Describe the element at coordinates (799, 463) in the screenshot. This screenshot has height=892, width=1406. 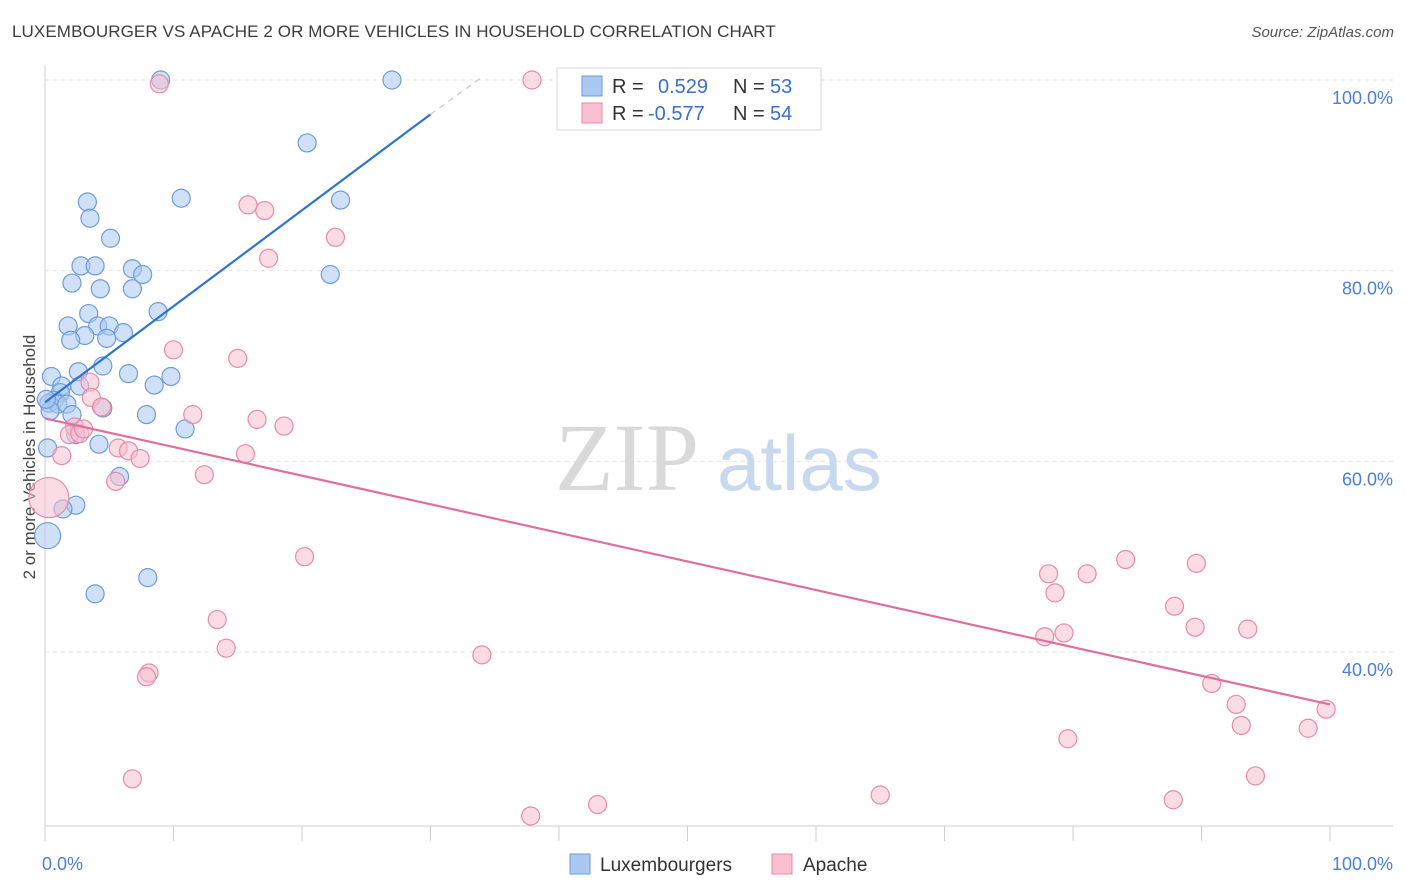
I see `watermark-atlas: atlas` at that location.